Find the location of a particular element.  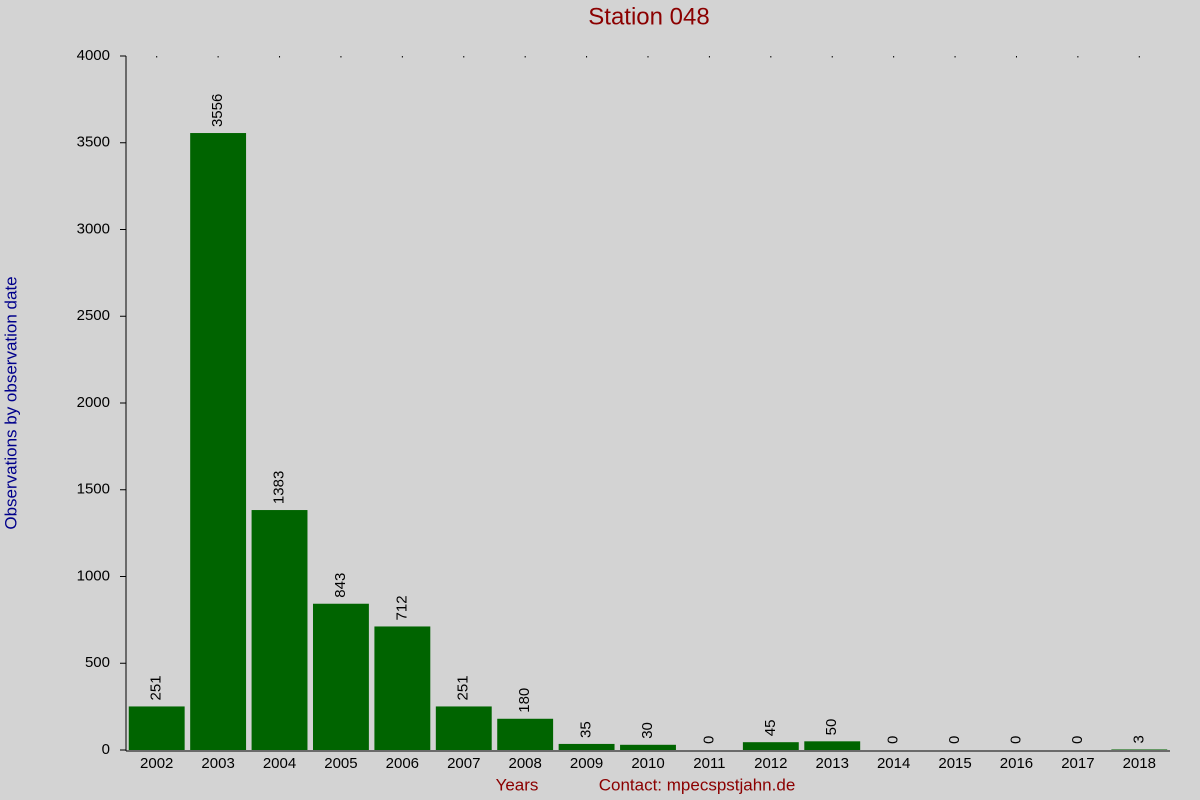

y-tick-label: 3000 is located at coordinates (93, 228).